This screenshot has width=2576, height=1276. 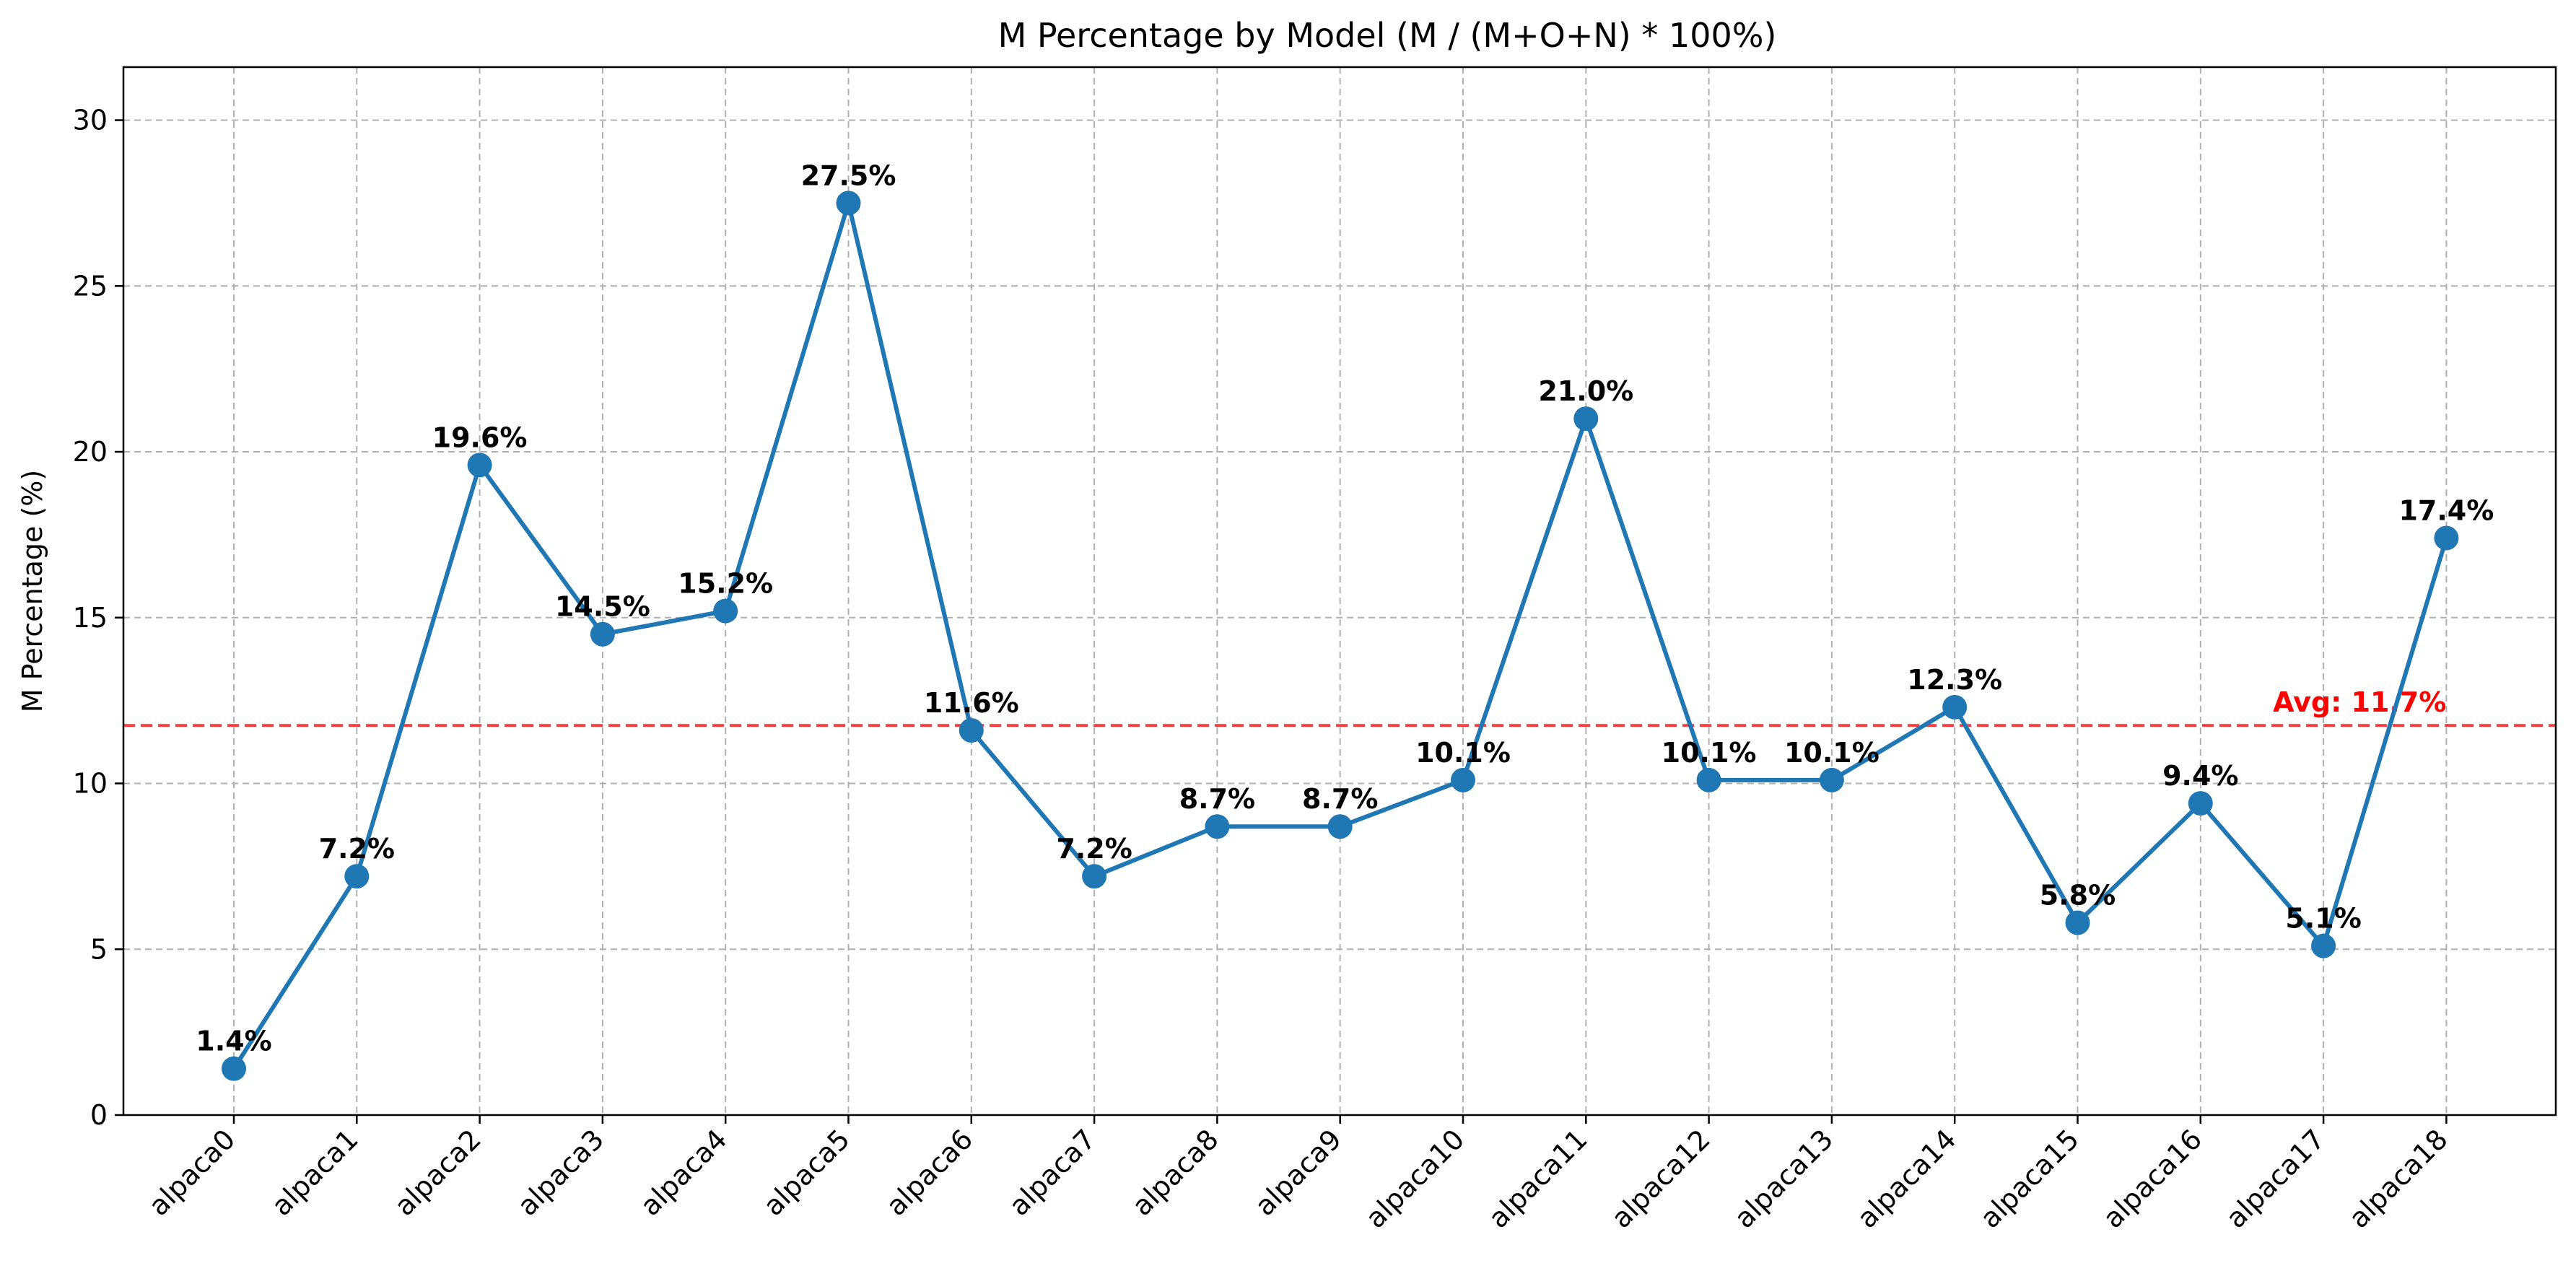 I want to click on y-tick-label: 25, so click(x=90, y=286).